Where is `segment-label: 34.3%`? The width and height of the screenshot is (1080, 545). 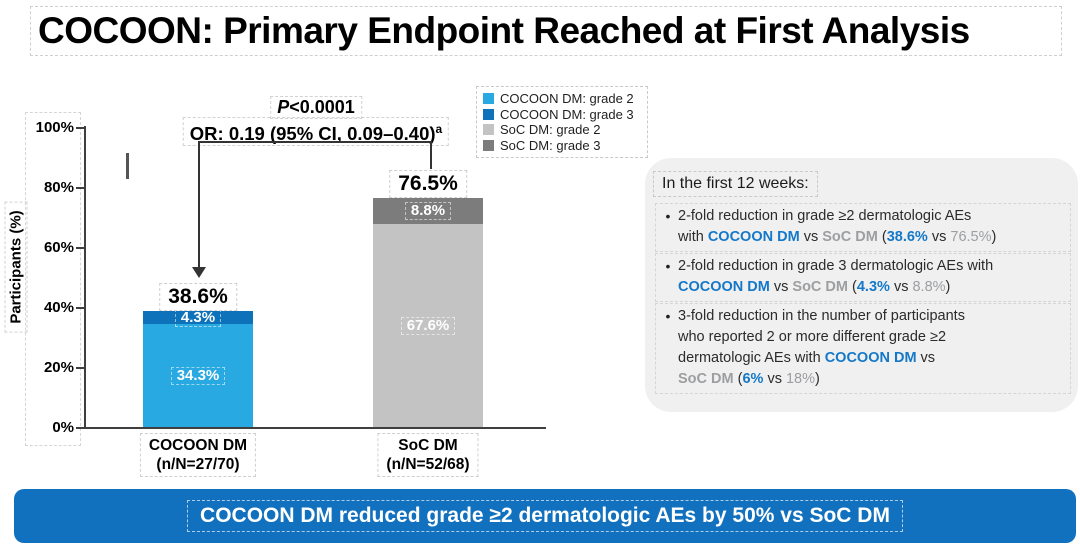 segment-label: 34.3% is located at coordinates (198, 375).